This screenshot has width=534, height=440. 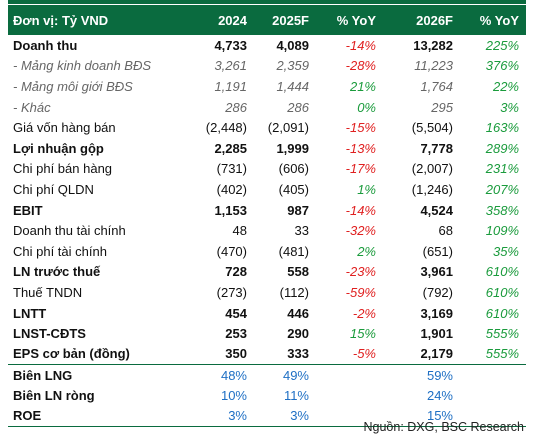 What do you see at coordinates (364, 354) in the screenshot?
I see `yoy-2025: -5%` at bounding box center [364, 354].